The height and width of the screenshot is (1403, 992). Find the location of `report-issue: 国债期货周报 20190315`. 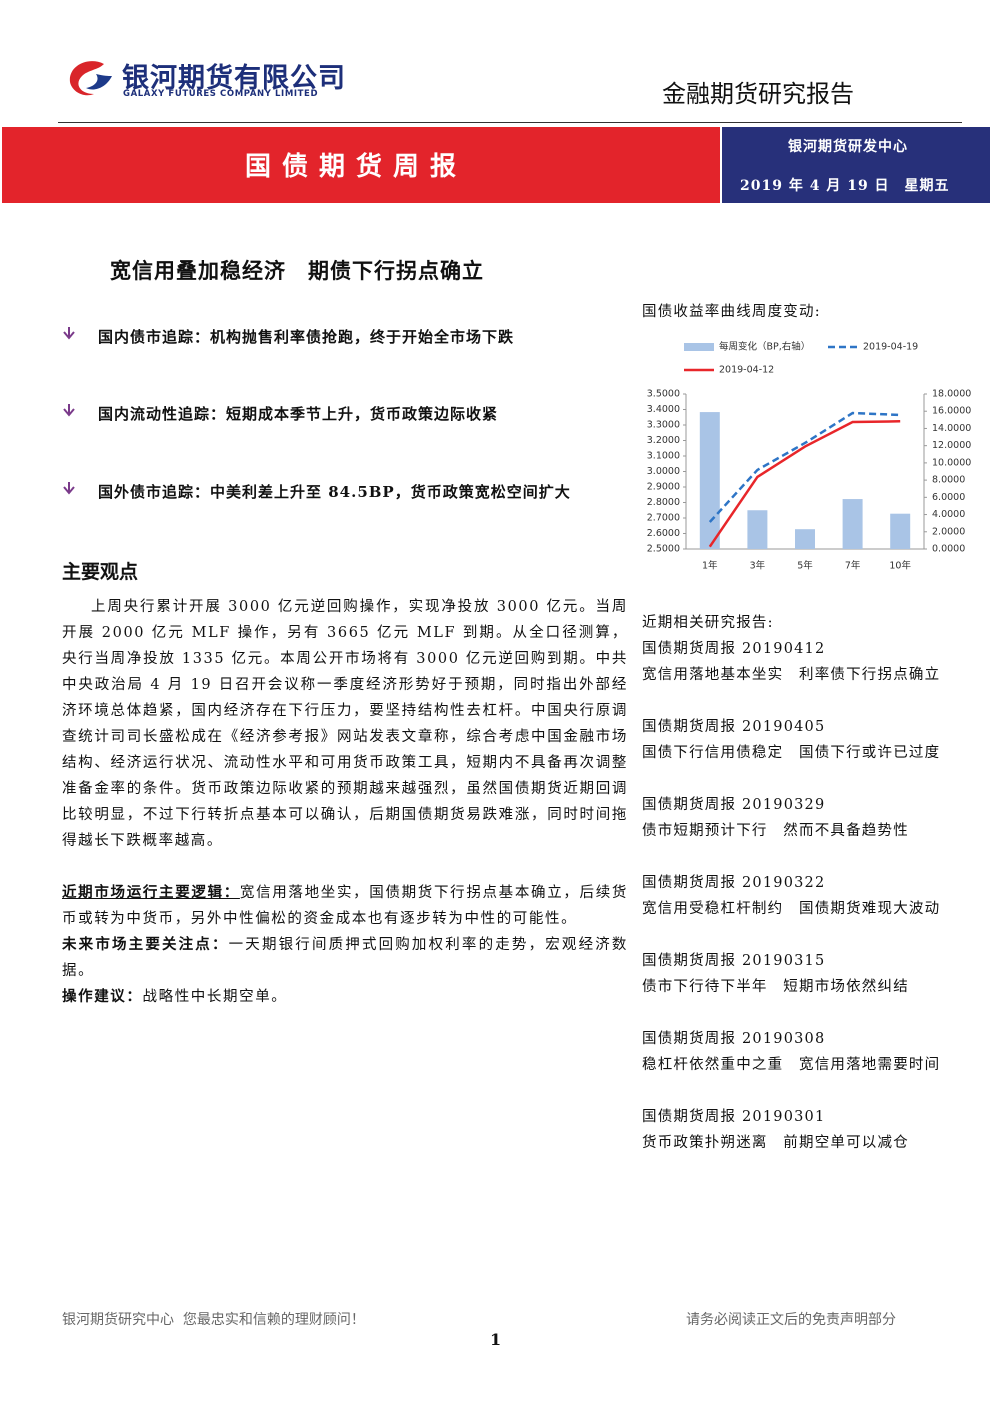

report-issue: 国债期货周报 20190315 is located at coordinates (734, 961).